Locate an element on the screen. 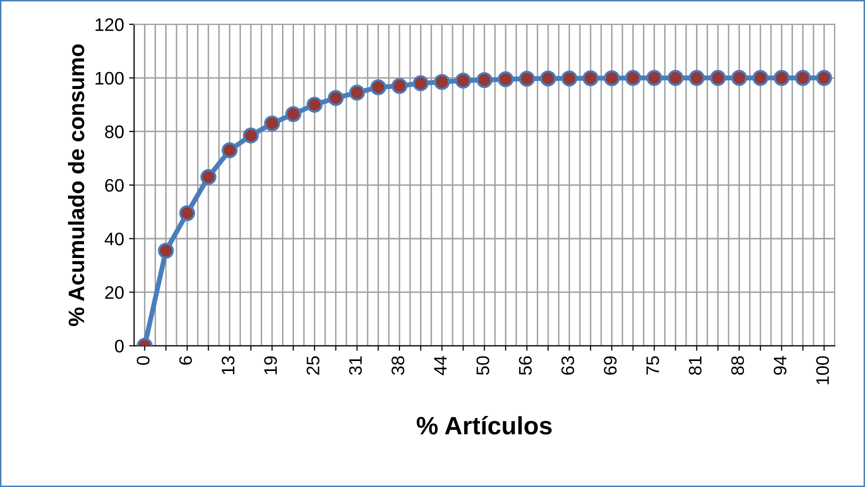 Image resolution: width=865 pixels, height=487 pixels. x-tick-label: 38 is located at coordinates (398, 365).